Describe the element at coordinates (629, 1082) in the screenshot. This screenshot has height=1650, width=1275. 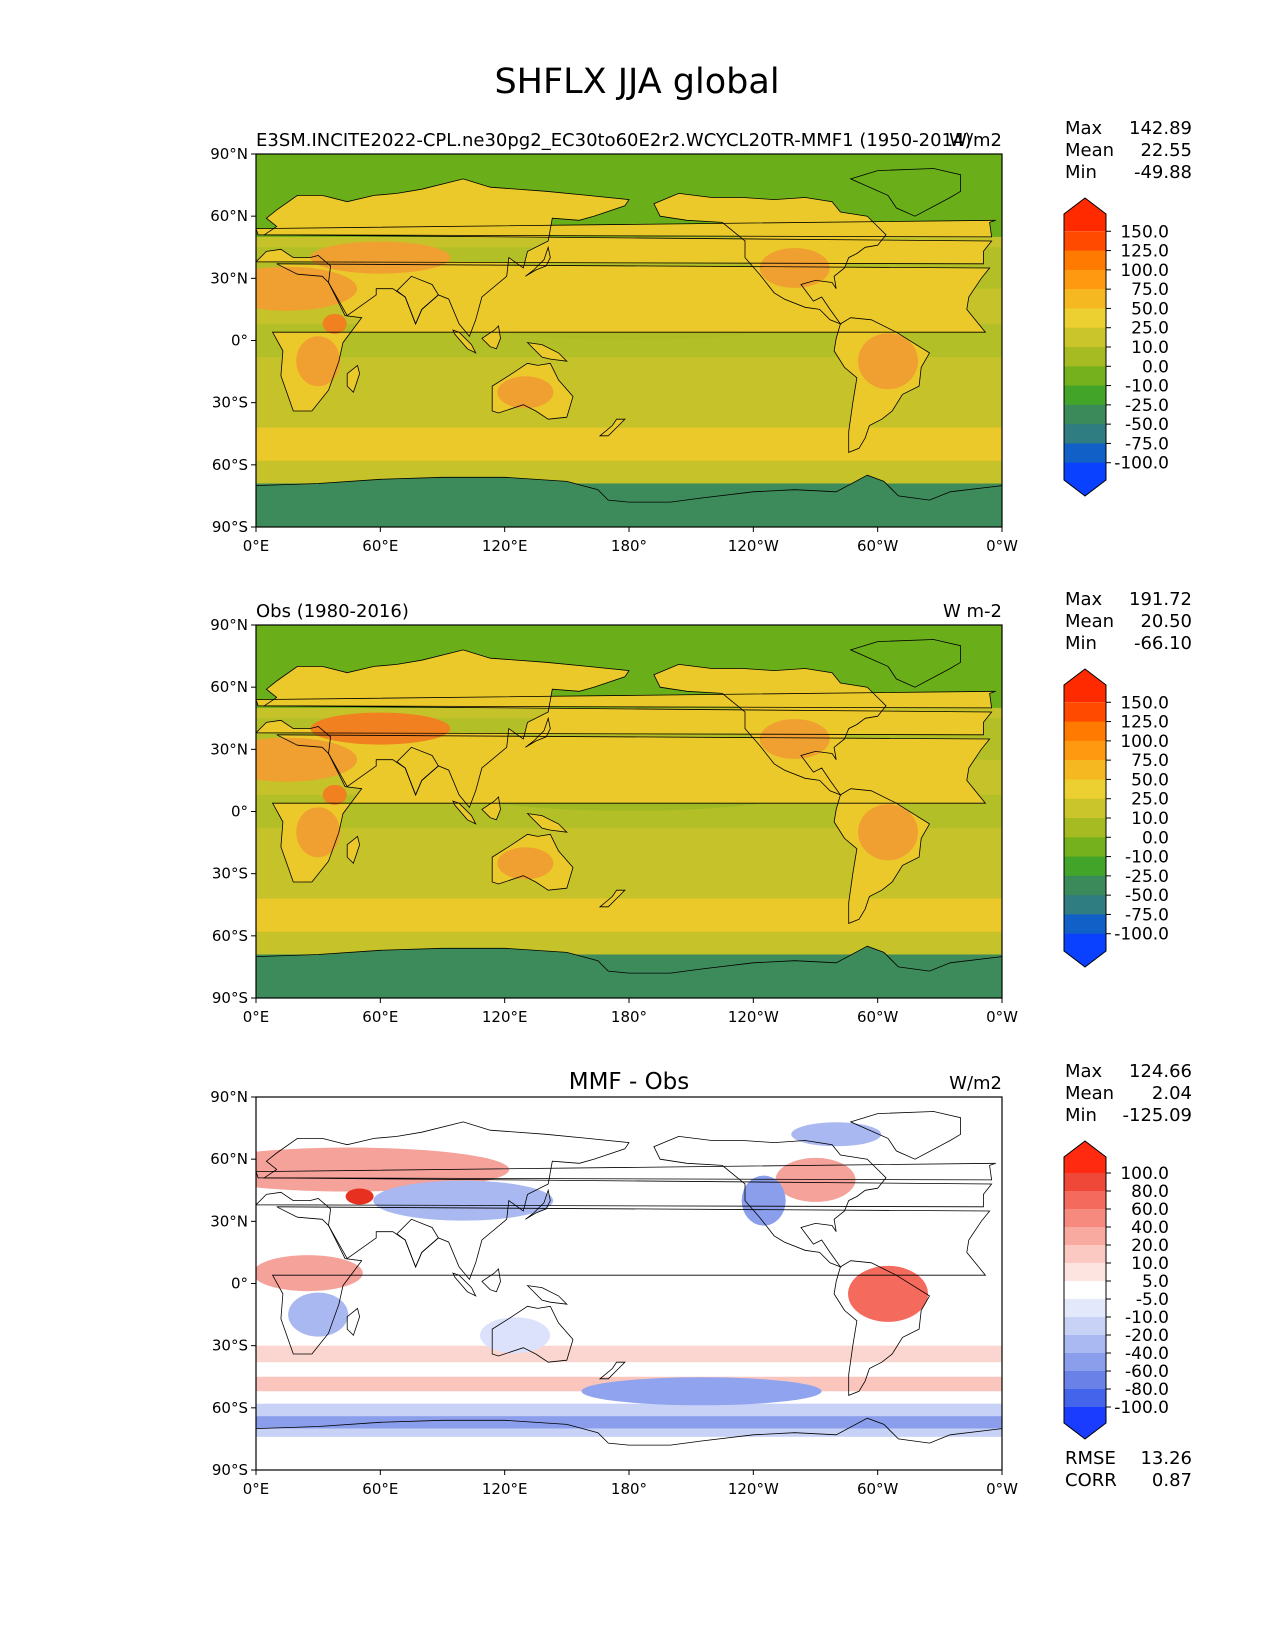
I see `panel-title: MMF - Obs` at that location.